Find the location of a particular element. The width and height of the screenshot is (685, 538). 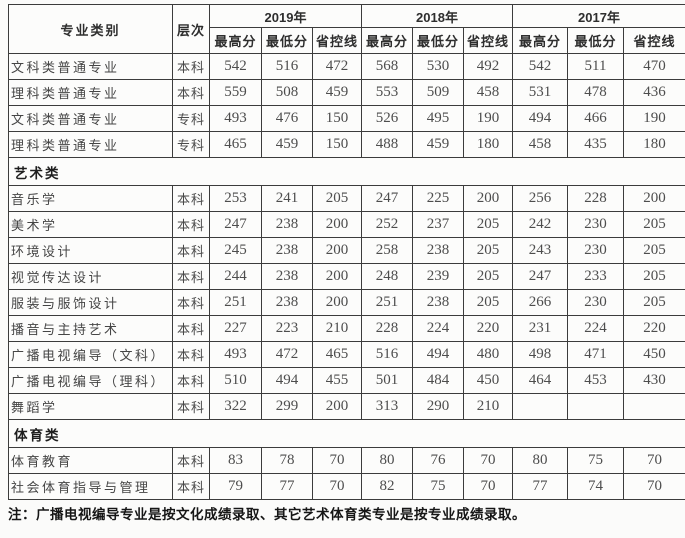

footnote: 注：广播电视编导专业是按文化成绩录取、其它艺术体育类专业是按专业成绩录取。 is located at coordinates (267, 514).